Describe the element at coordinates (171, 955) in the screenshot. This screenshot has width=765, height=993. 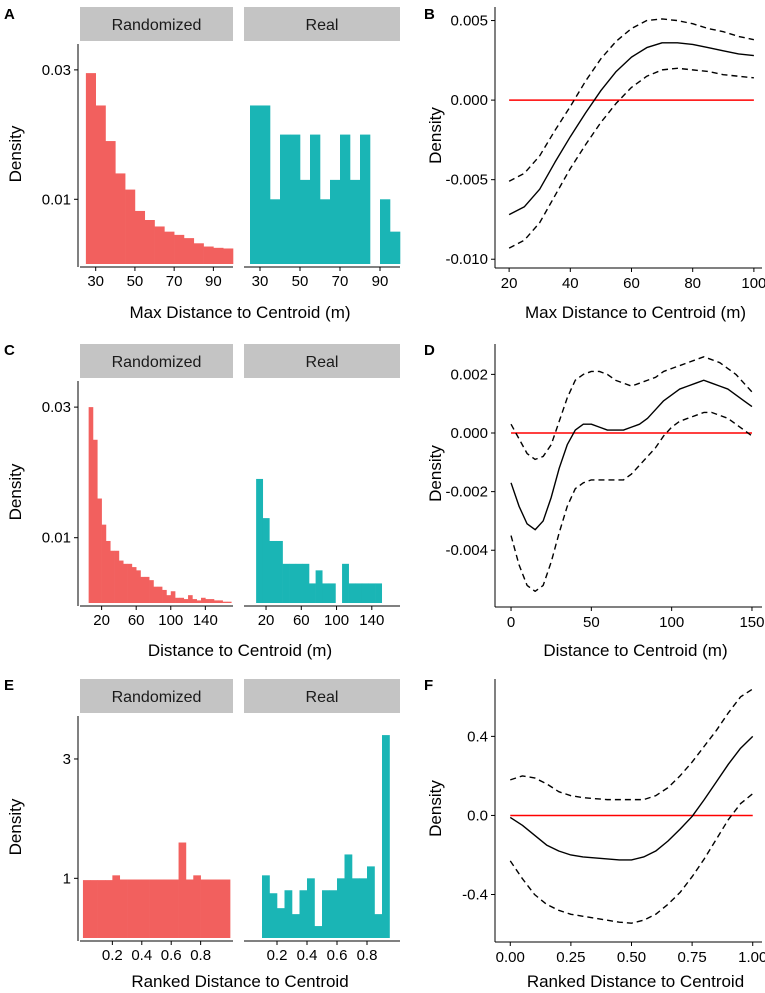
I see `x-tick-label-randomized-2: 0.6` at that location.